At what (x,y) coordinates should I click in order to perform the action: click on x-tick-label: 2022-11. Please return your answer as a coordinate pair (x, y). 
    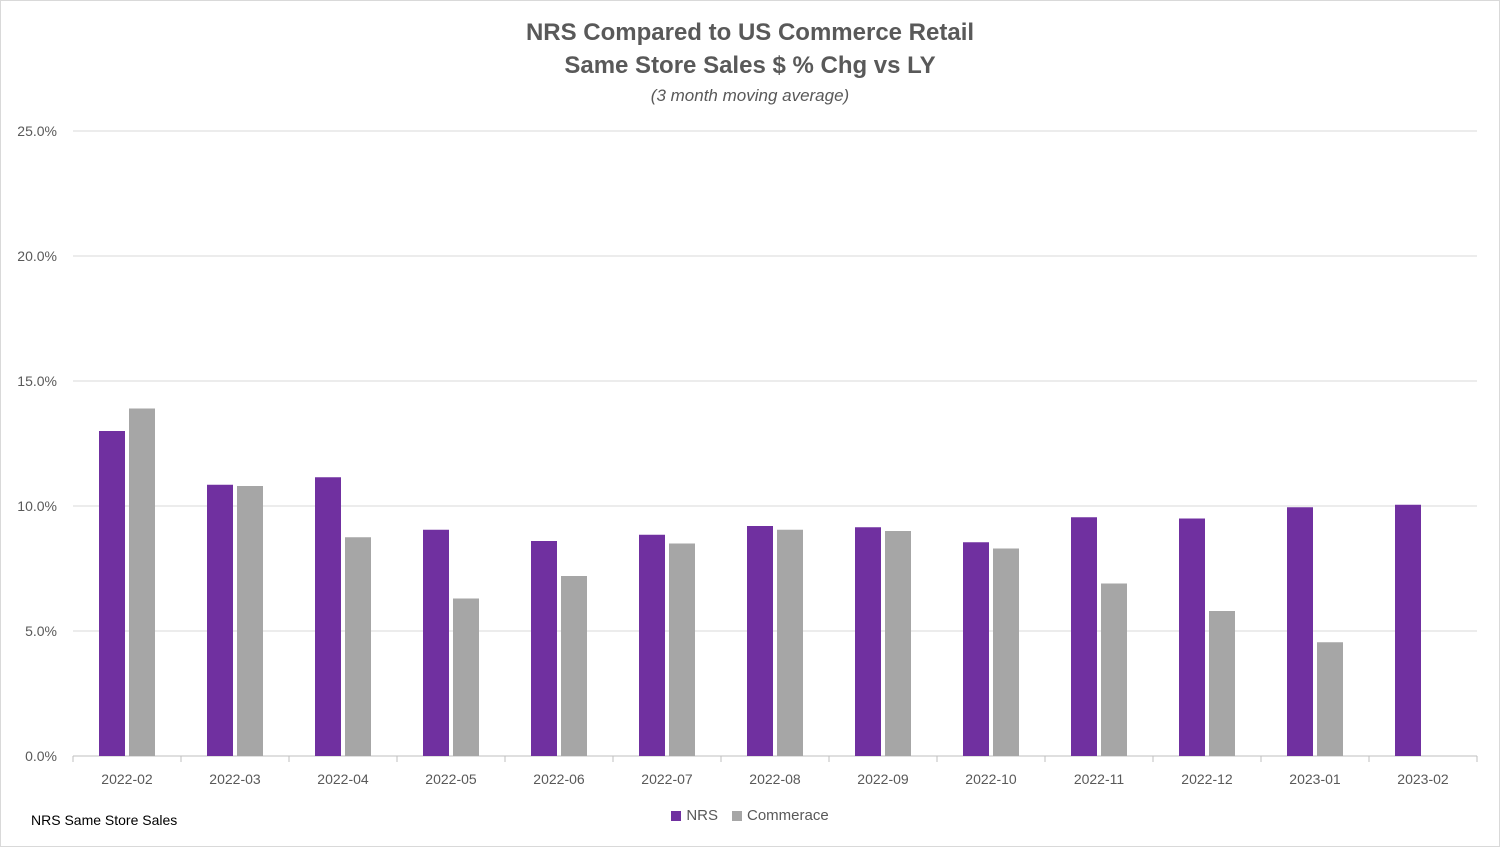
    Looking at the image, I should click on (1099, 779).